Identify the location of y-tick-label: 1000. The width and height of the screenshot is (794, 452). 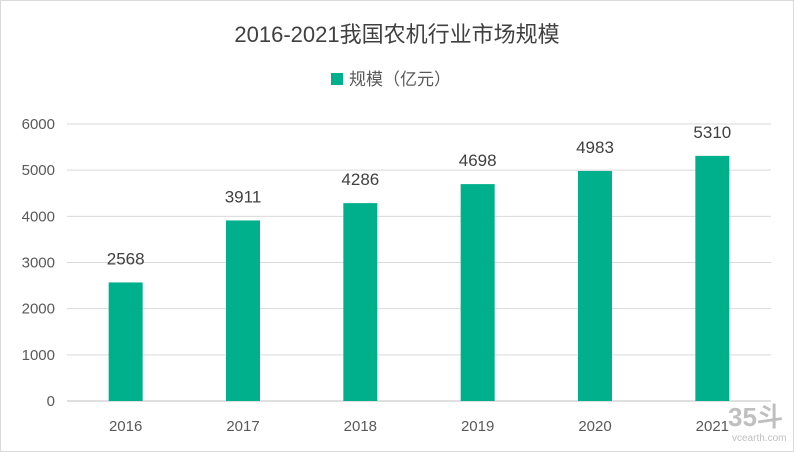
(38, 355).